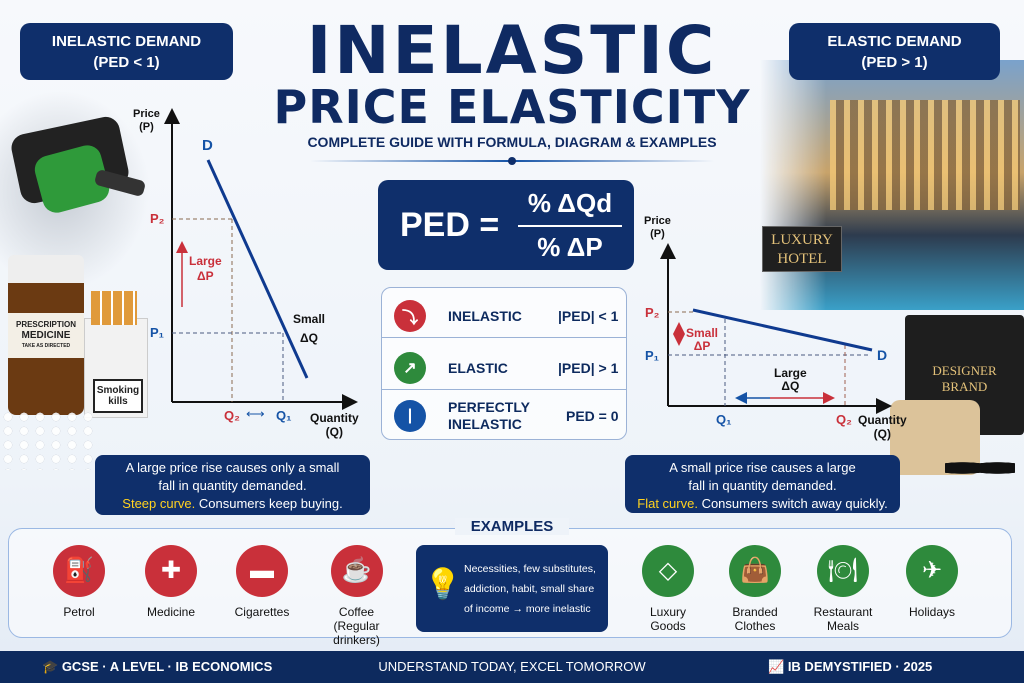 This screenshot has width=1024, height=683. I want to click on example-petrol: ⛽ Petrol, so click(79, 582).